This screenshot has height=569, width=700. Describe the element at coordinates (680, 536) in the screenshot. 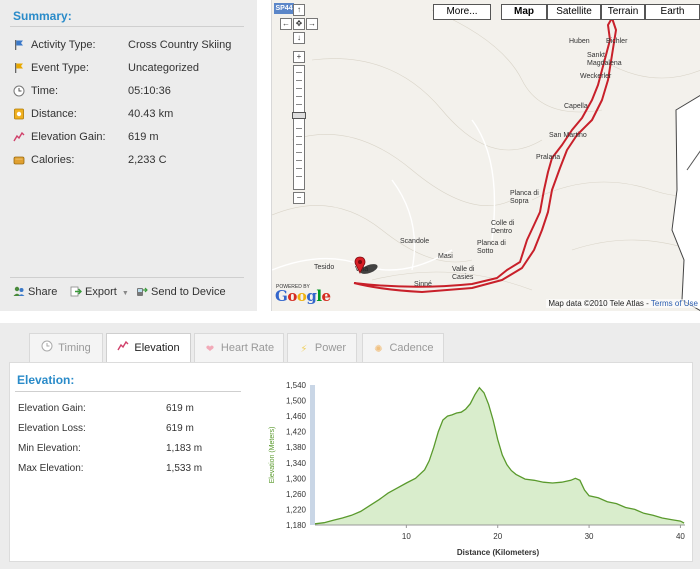

I see `x-tick-label: 40` at that location.